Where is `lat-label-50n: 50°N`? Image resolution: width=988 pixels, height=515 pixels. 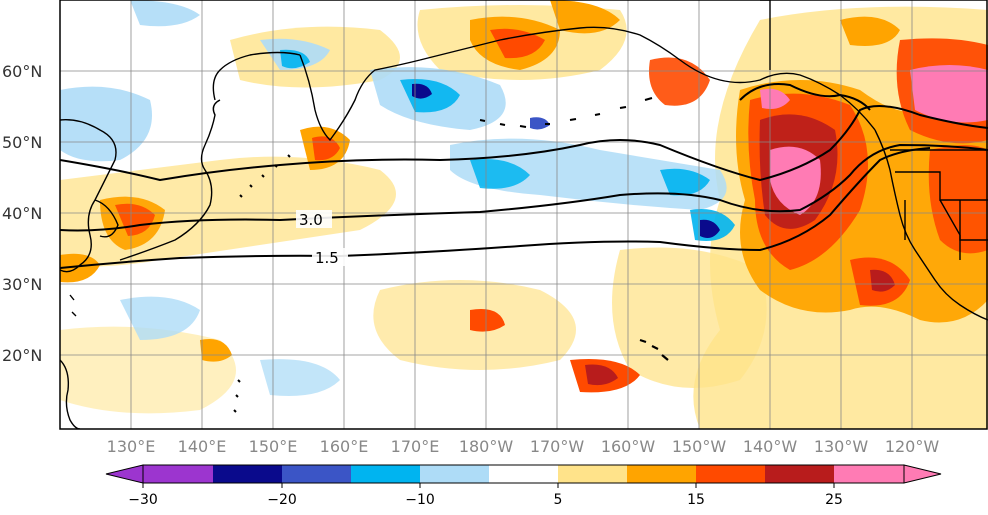
lat-label-50n: 50°N is located at coordinates (22, 142).